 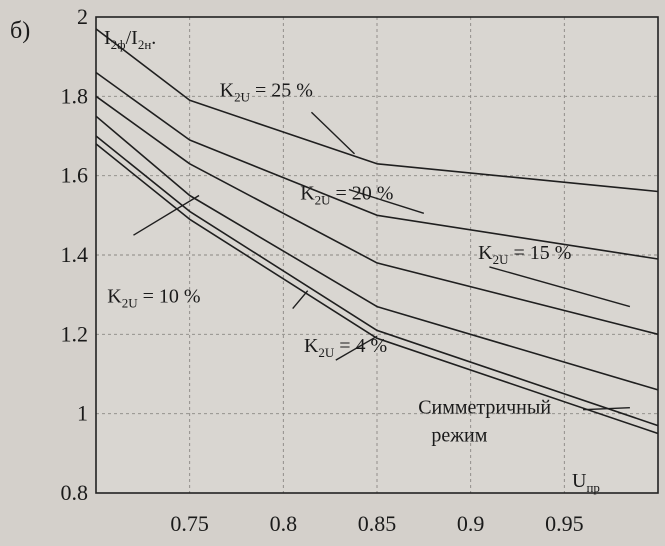 I want to click on annotation-k10: K2U = 10 %, so click(x=153, y=298).